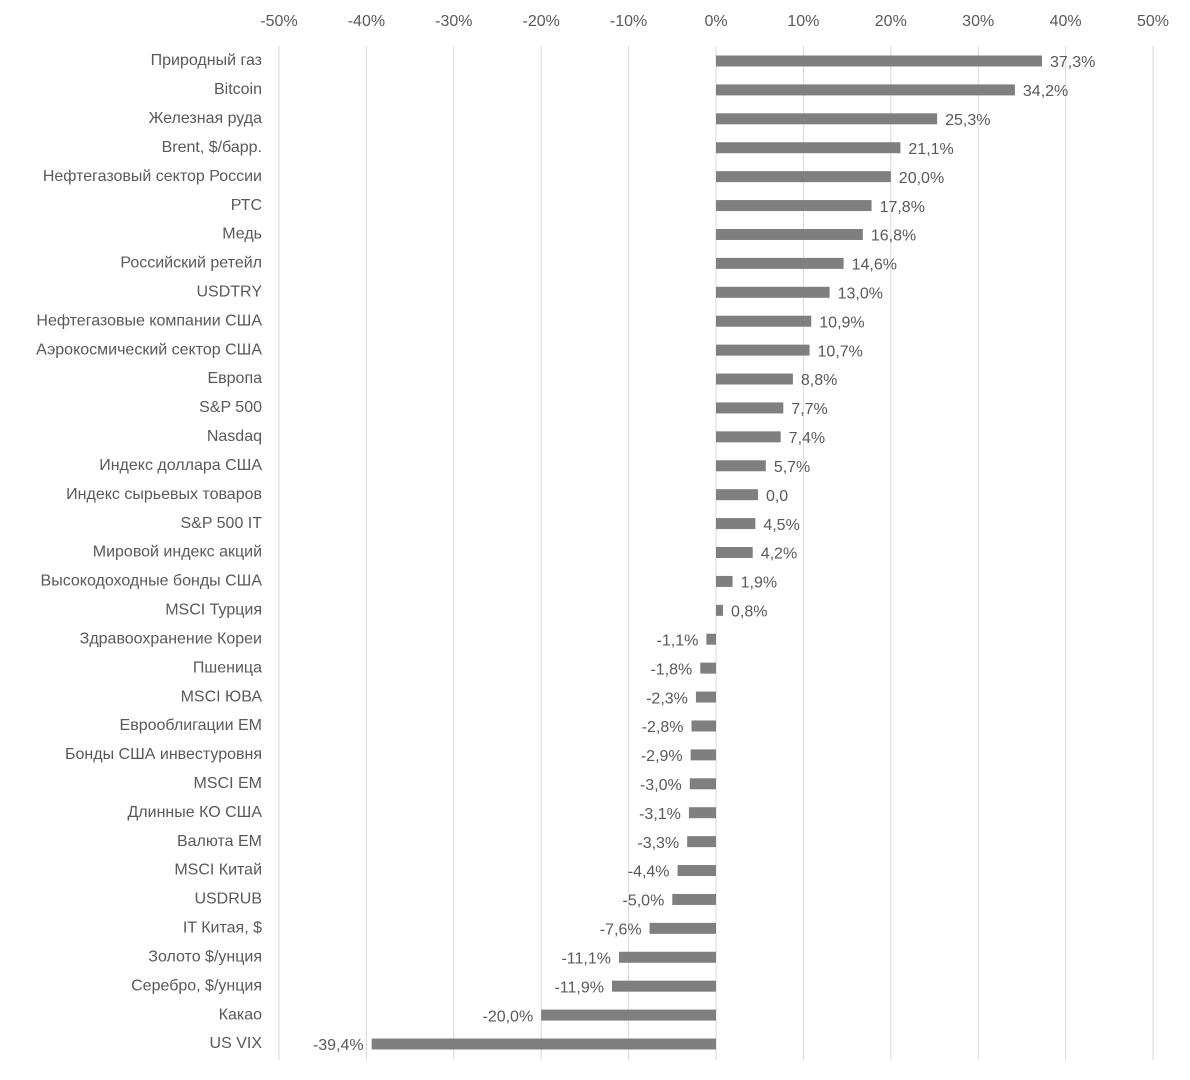  What do you see at coordinates (874, 265) in the screenshot?
I see `value-label: 14,6%` at bounding box center [874, 265].